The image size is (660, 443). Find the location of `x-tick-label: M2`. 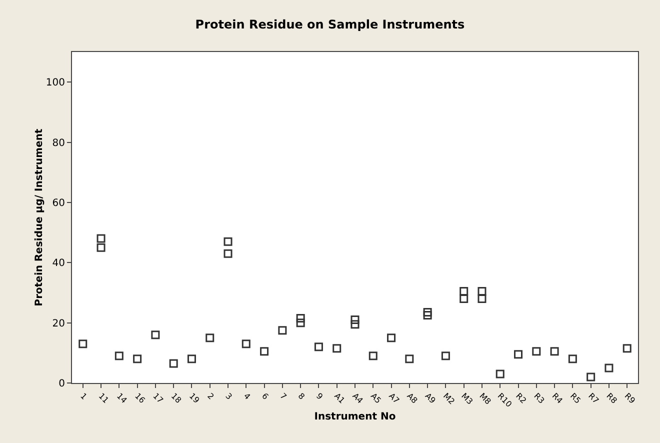

x-tick-label: M2 is located at coordinates (448, 398).